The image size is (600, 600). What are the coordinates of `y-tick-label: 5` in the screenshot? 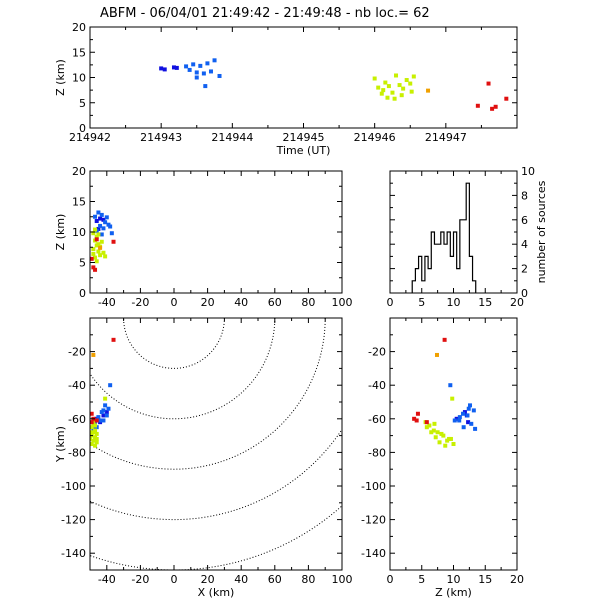 It's located at (82, 263).